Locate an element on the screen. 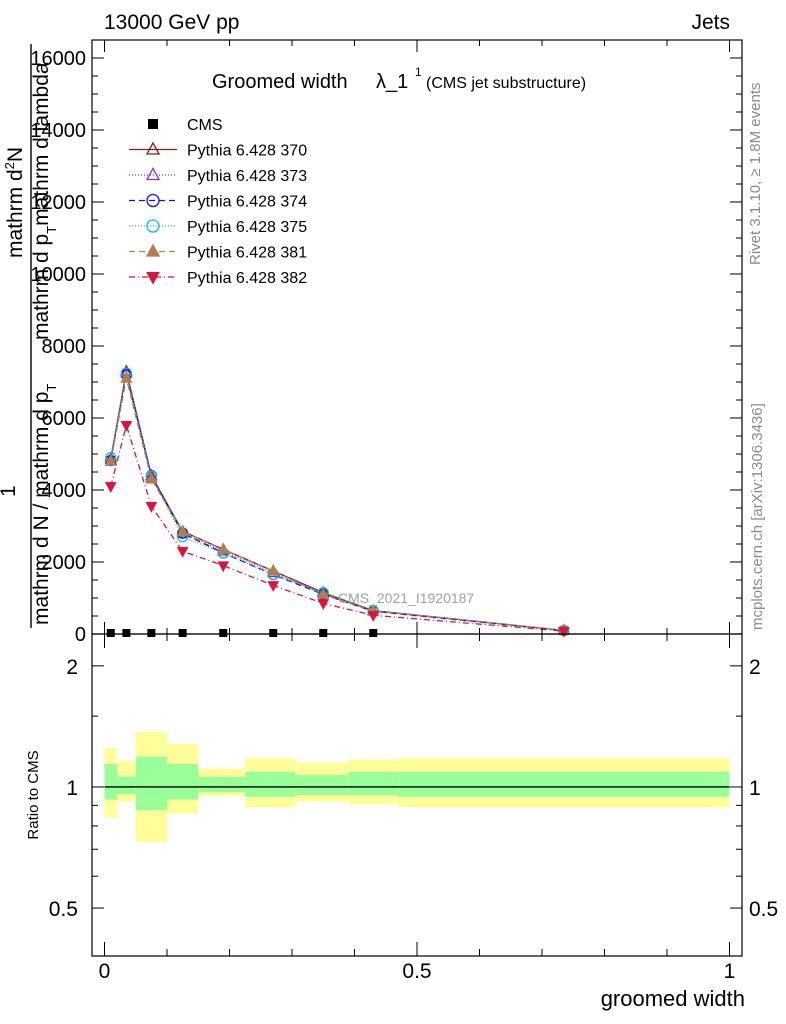 The width and height of the screenshot is (786, 1024). main-y-tick-label: 10000 is located at coordinates (58, 275).